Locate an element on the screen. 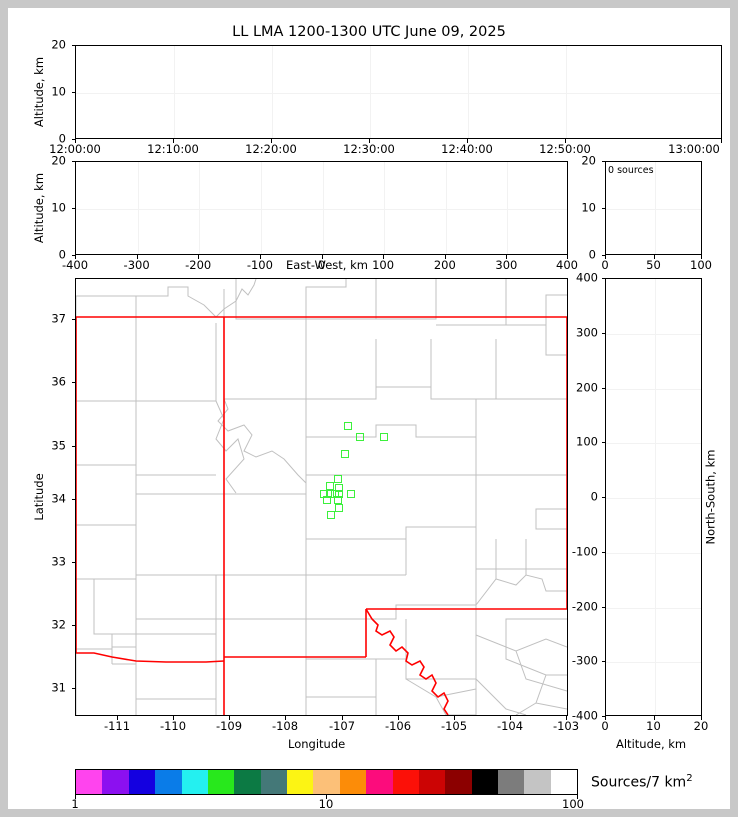 The width and height of the screenshot is (738, 817). xtick-label: -107 is located at coordinates (342, 726).